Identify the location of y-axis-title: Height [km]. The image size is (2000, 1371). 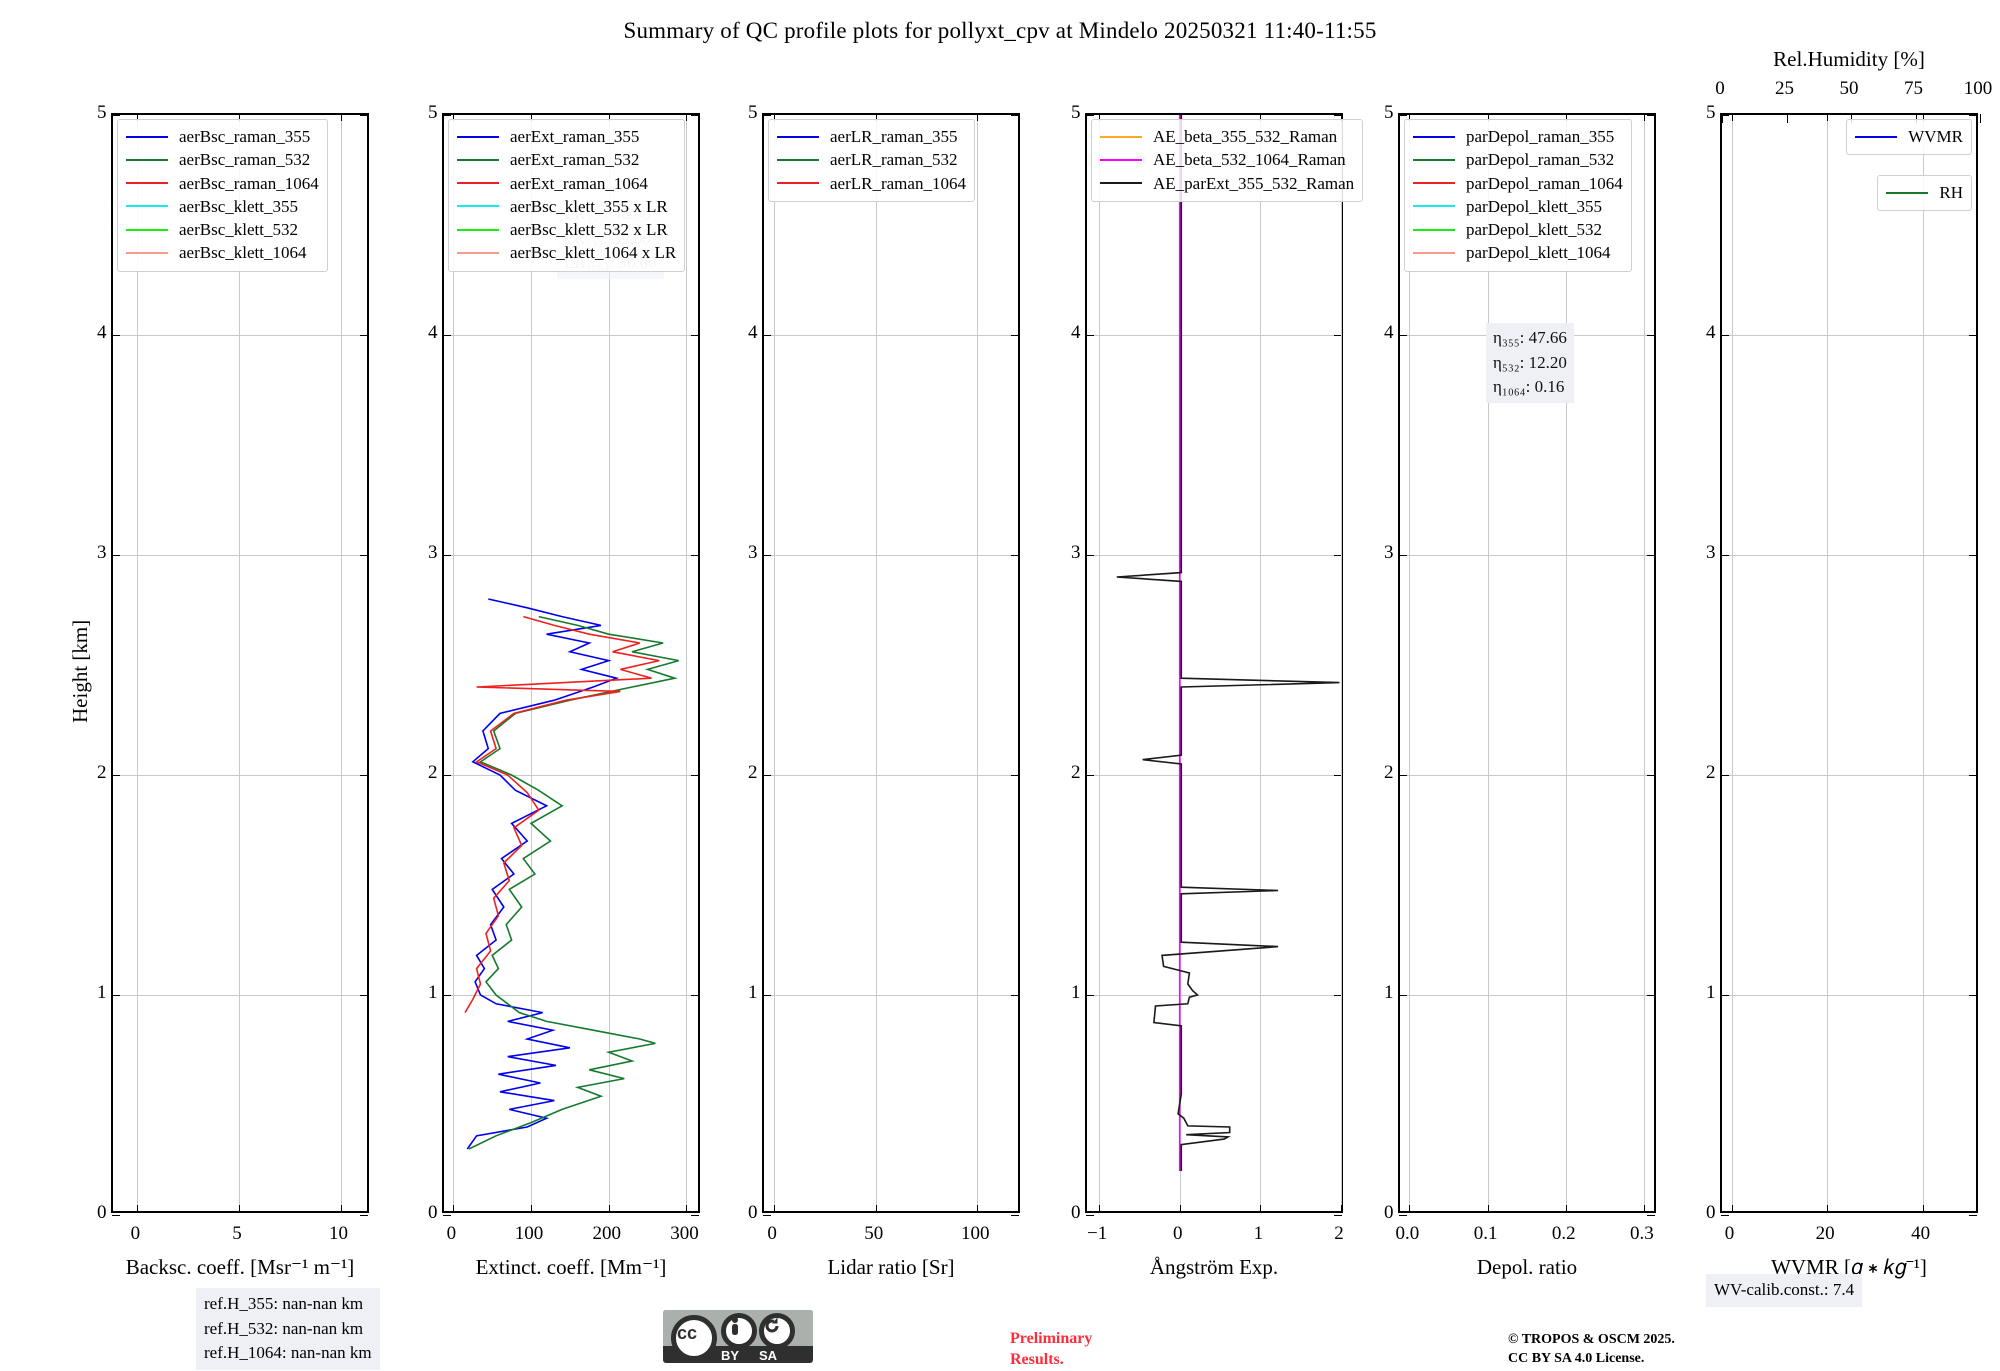
(80, 671).